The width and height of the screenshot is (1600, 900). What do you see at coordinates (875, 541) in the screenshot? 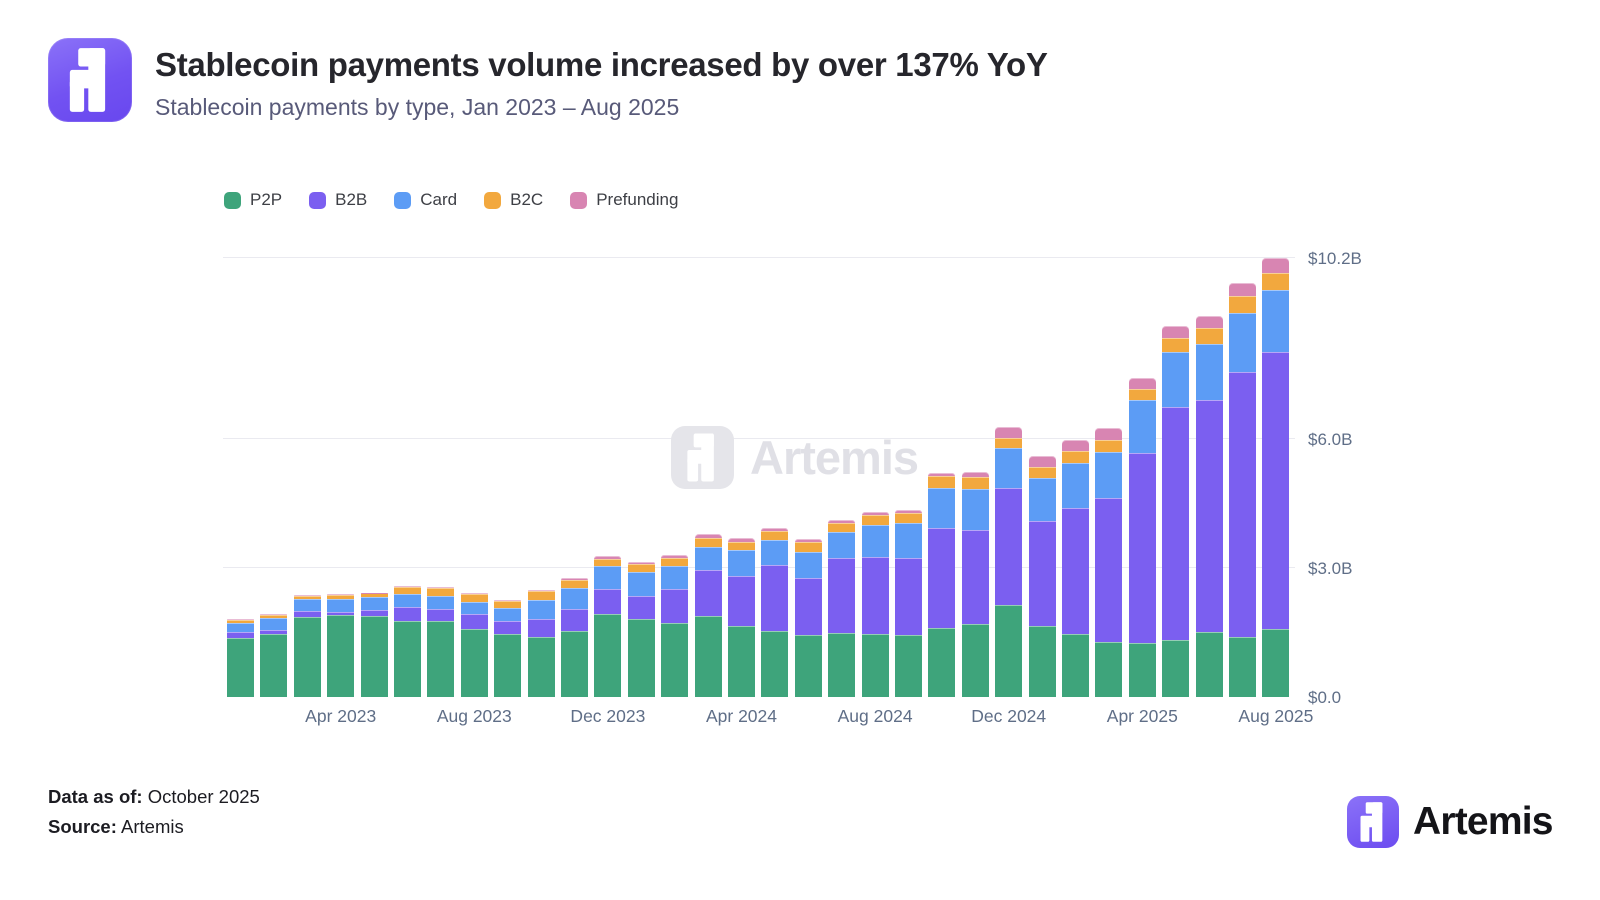
I see `bar-segment-card-aug-2024` at bounding box center [875, 541].